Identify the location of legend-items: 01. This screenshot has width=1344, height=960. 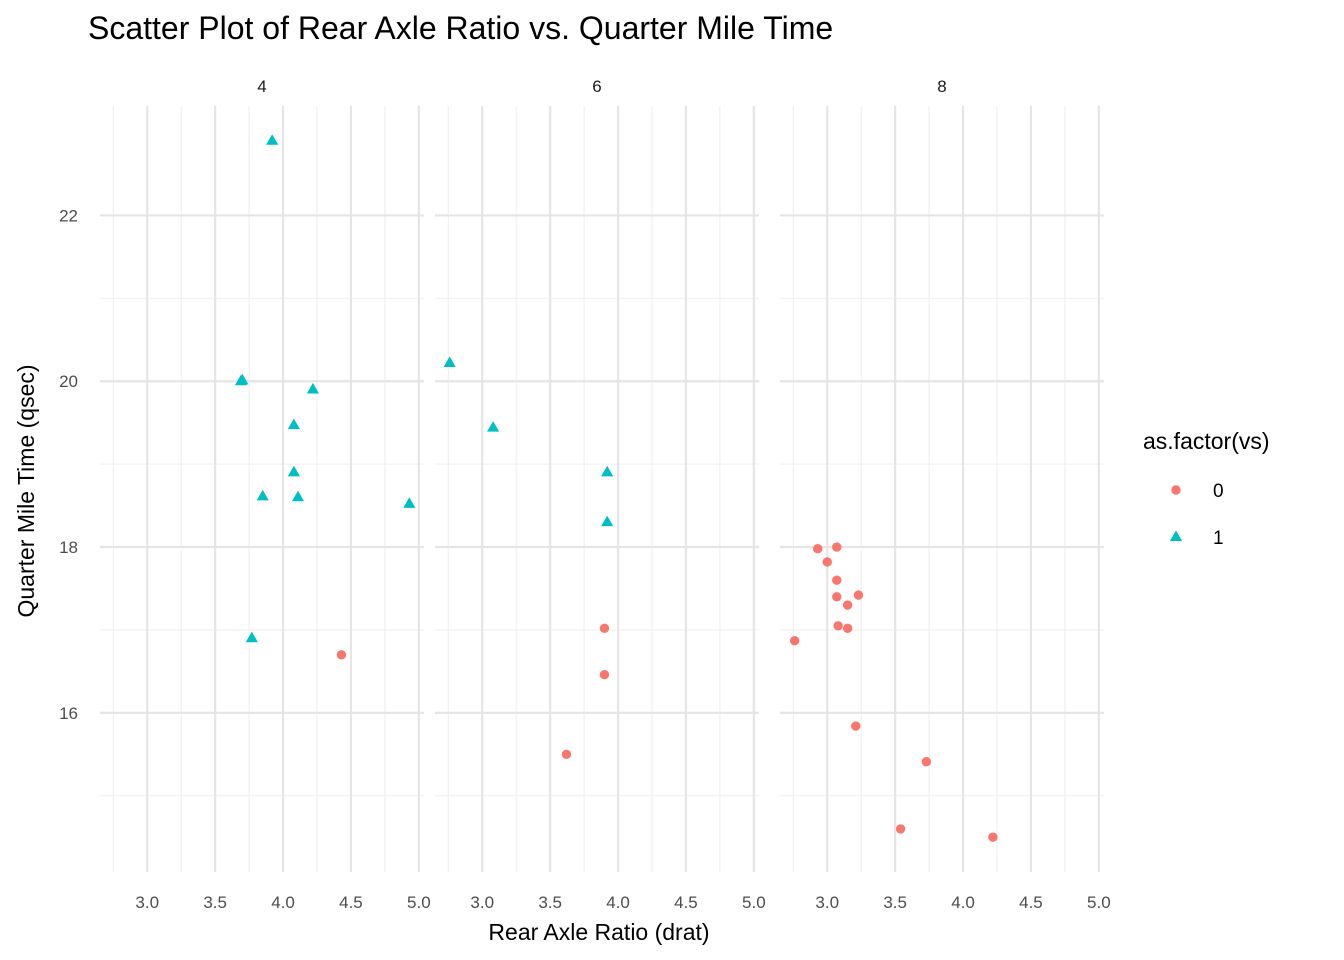
(1196, 515).